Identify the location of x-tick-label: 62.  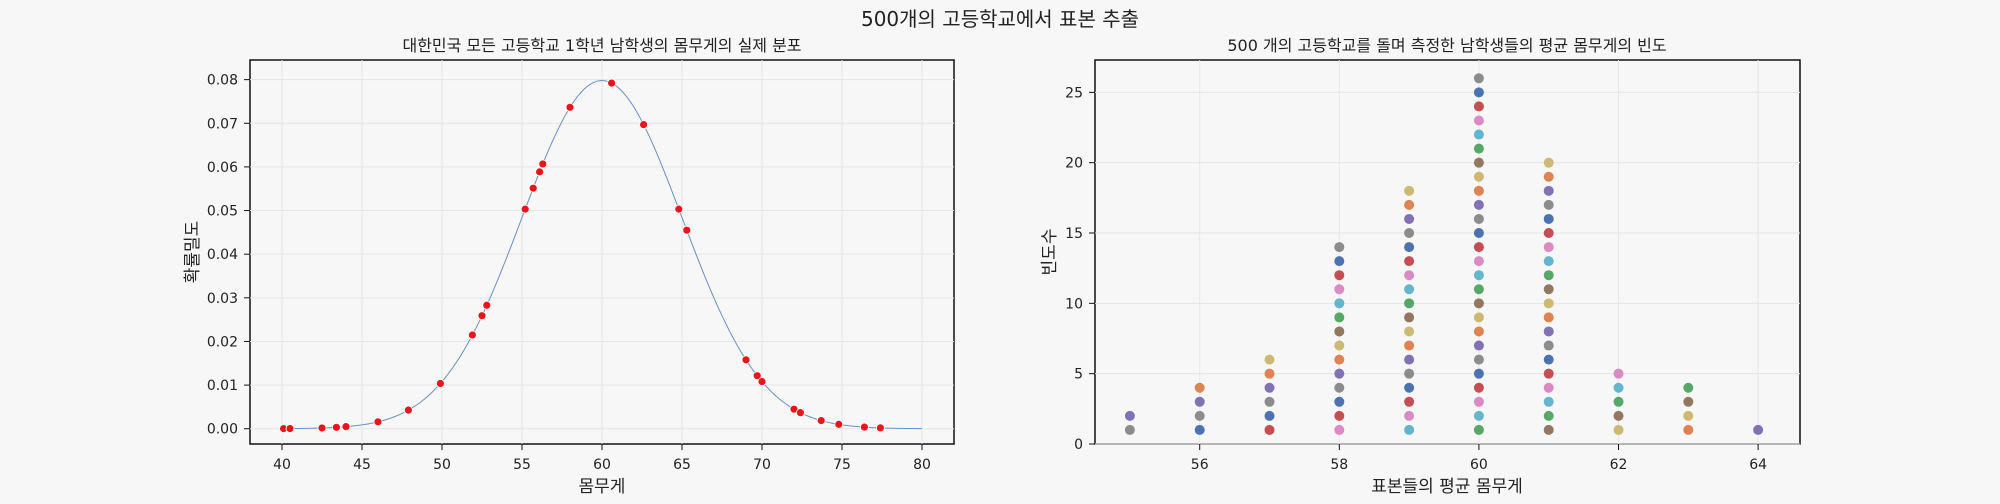
(1619, 465).